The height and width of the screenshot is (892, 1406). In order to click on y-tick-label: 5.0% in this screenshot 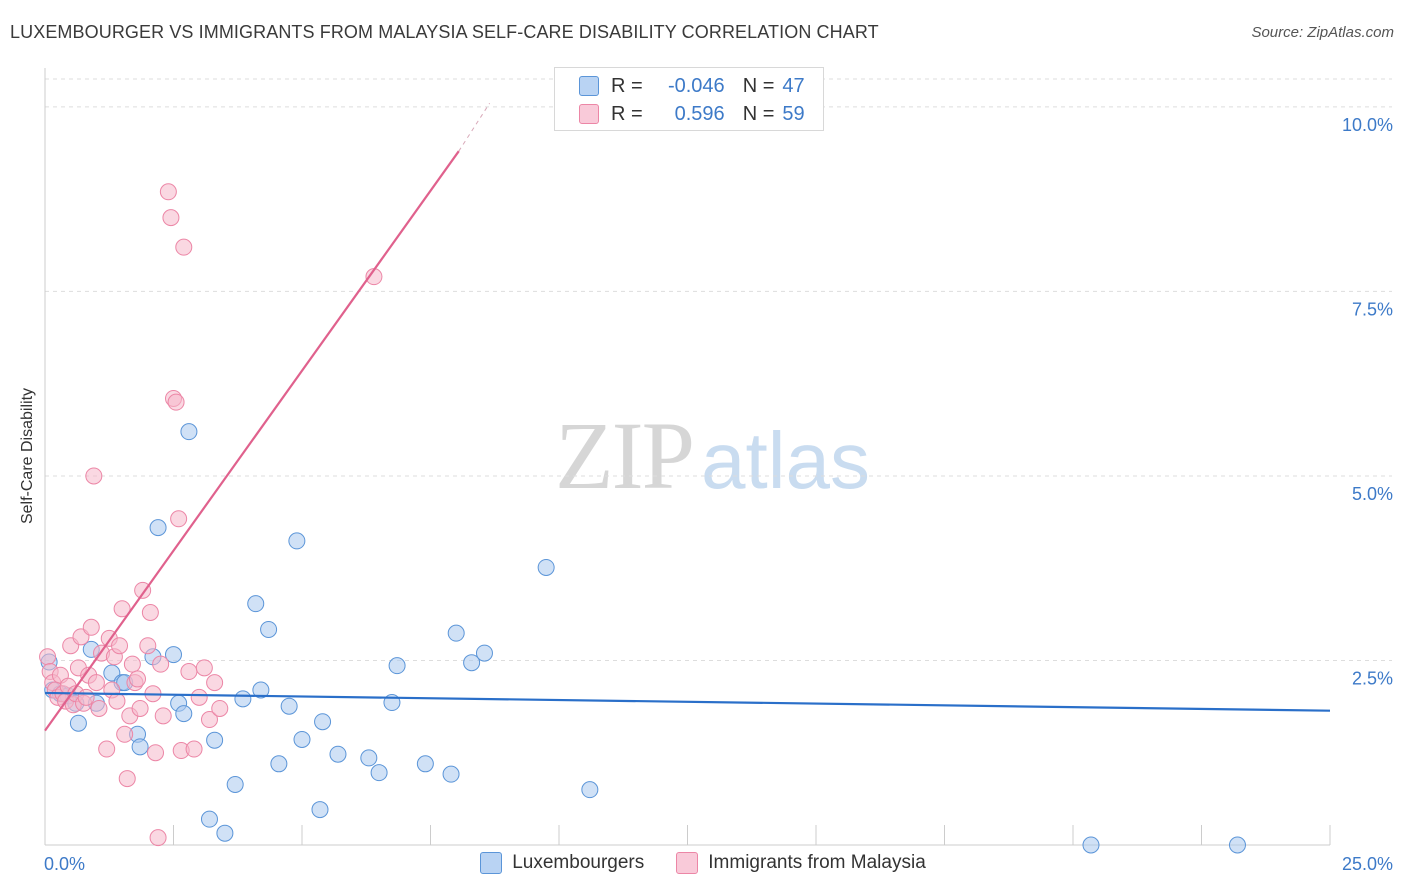, I will do `click(1372, 494)`.